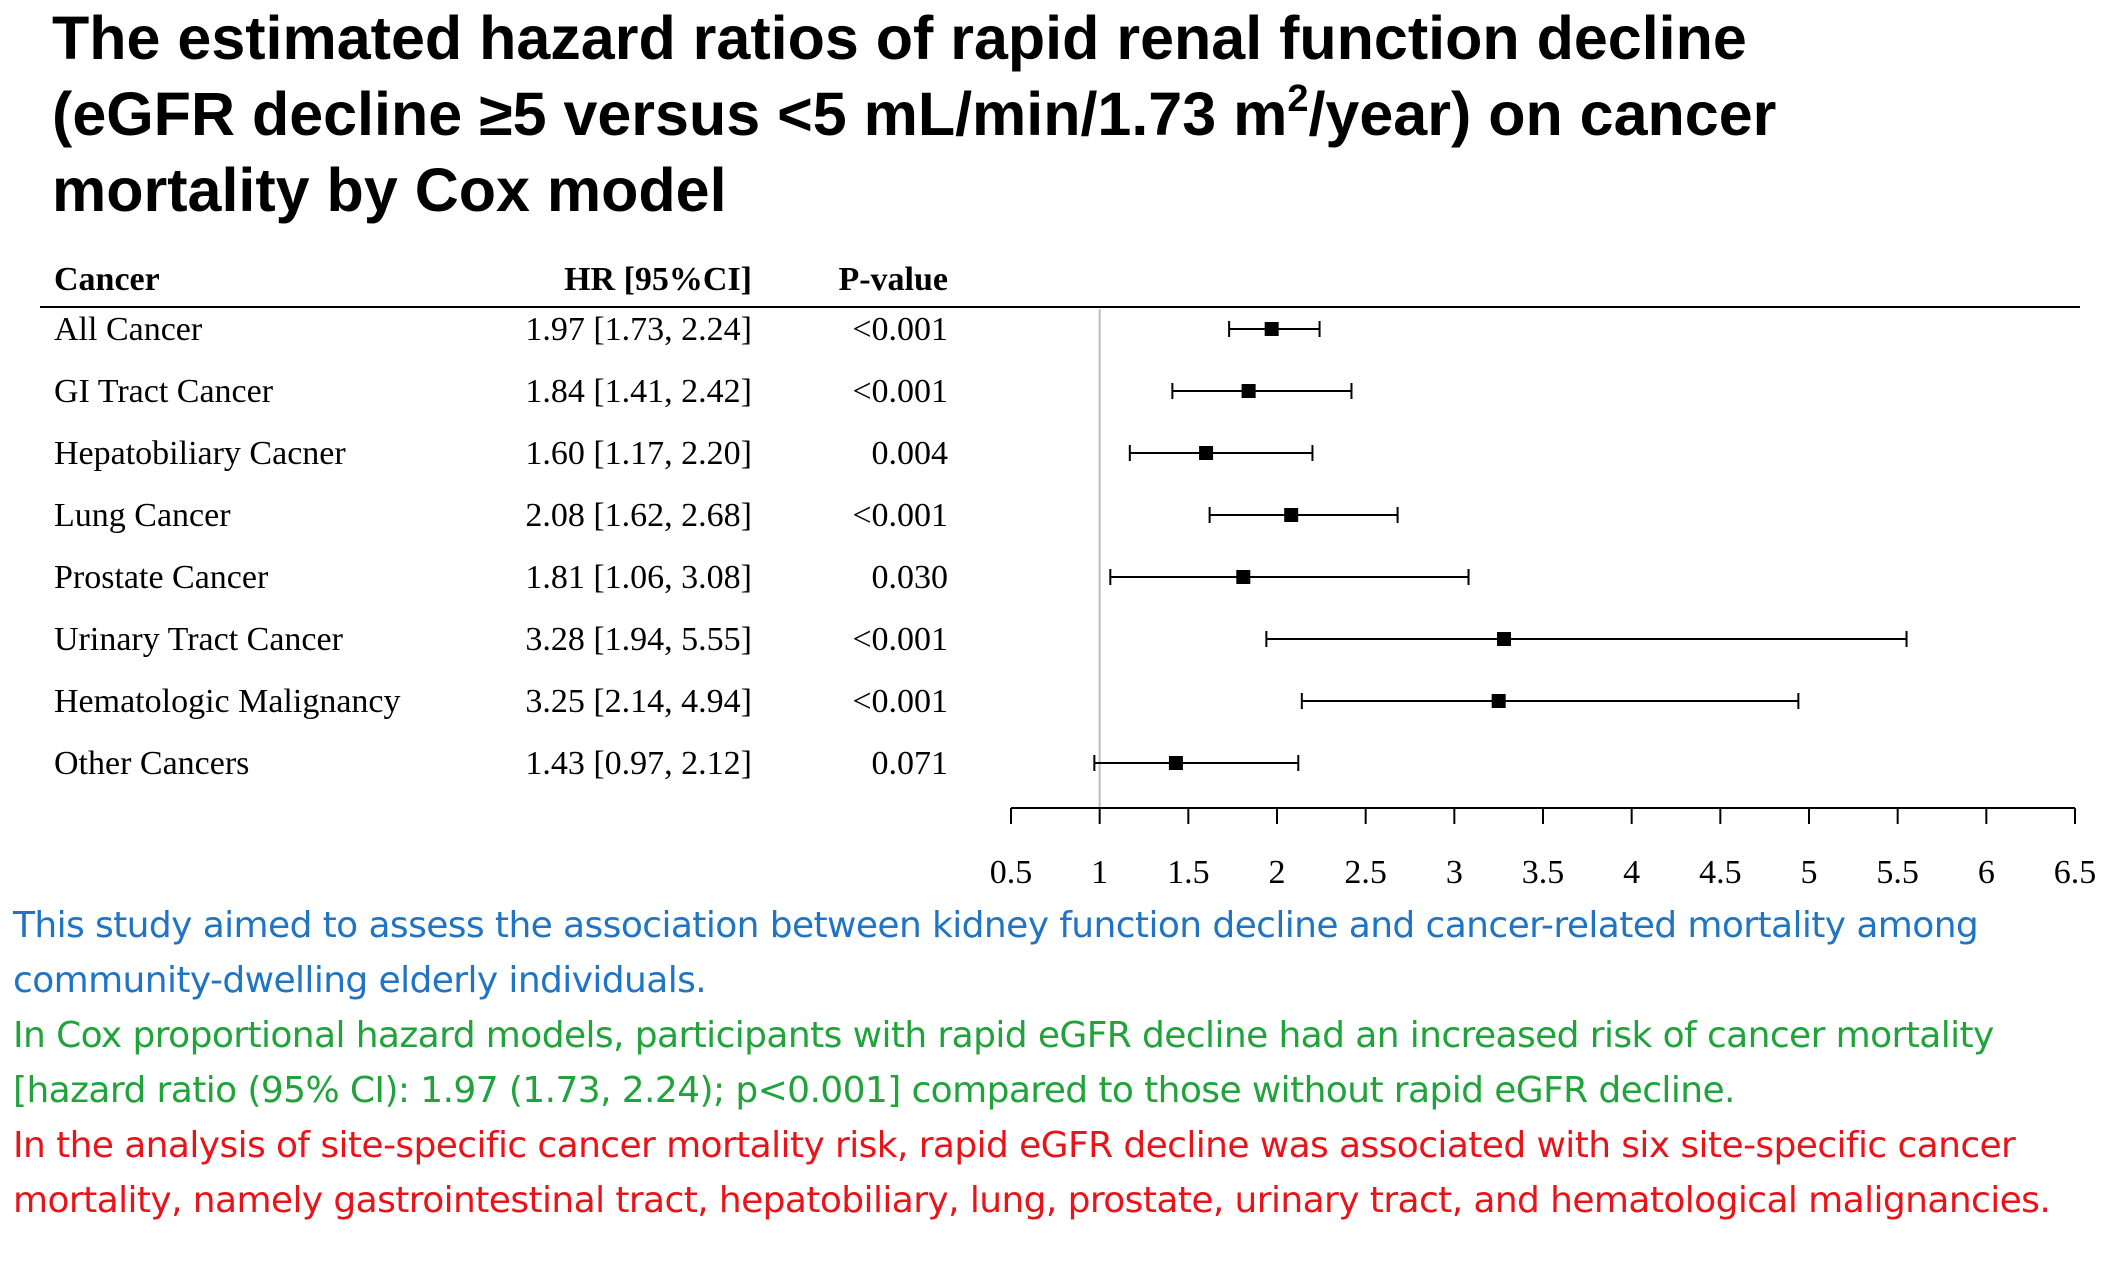 The height and width of the screenshot is (1287, 2128). What do you see at coordinates (1188, 872) in the screenshot?
I see `x-tick-label: 1.5` at bounding box center [1188, 872].